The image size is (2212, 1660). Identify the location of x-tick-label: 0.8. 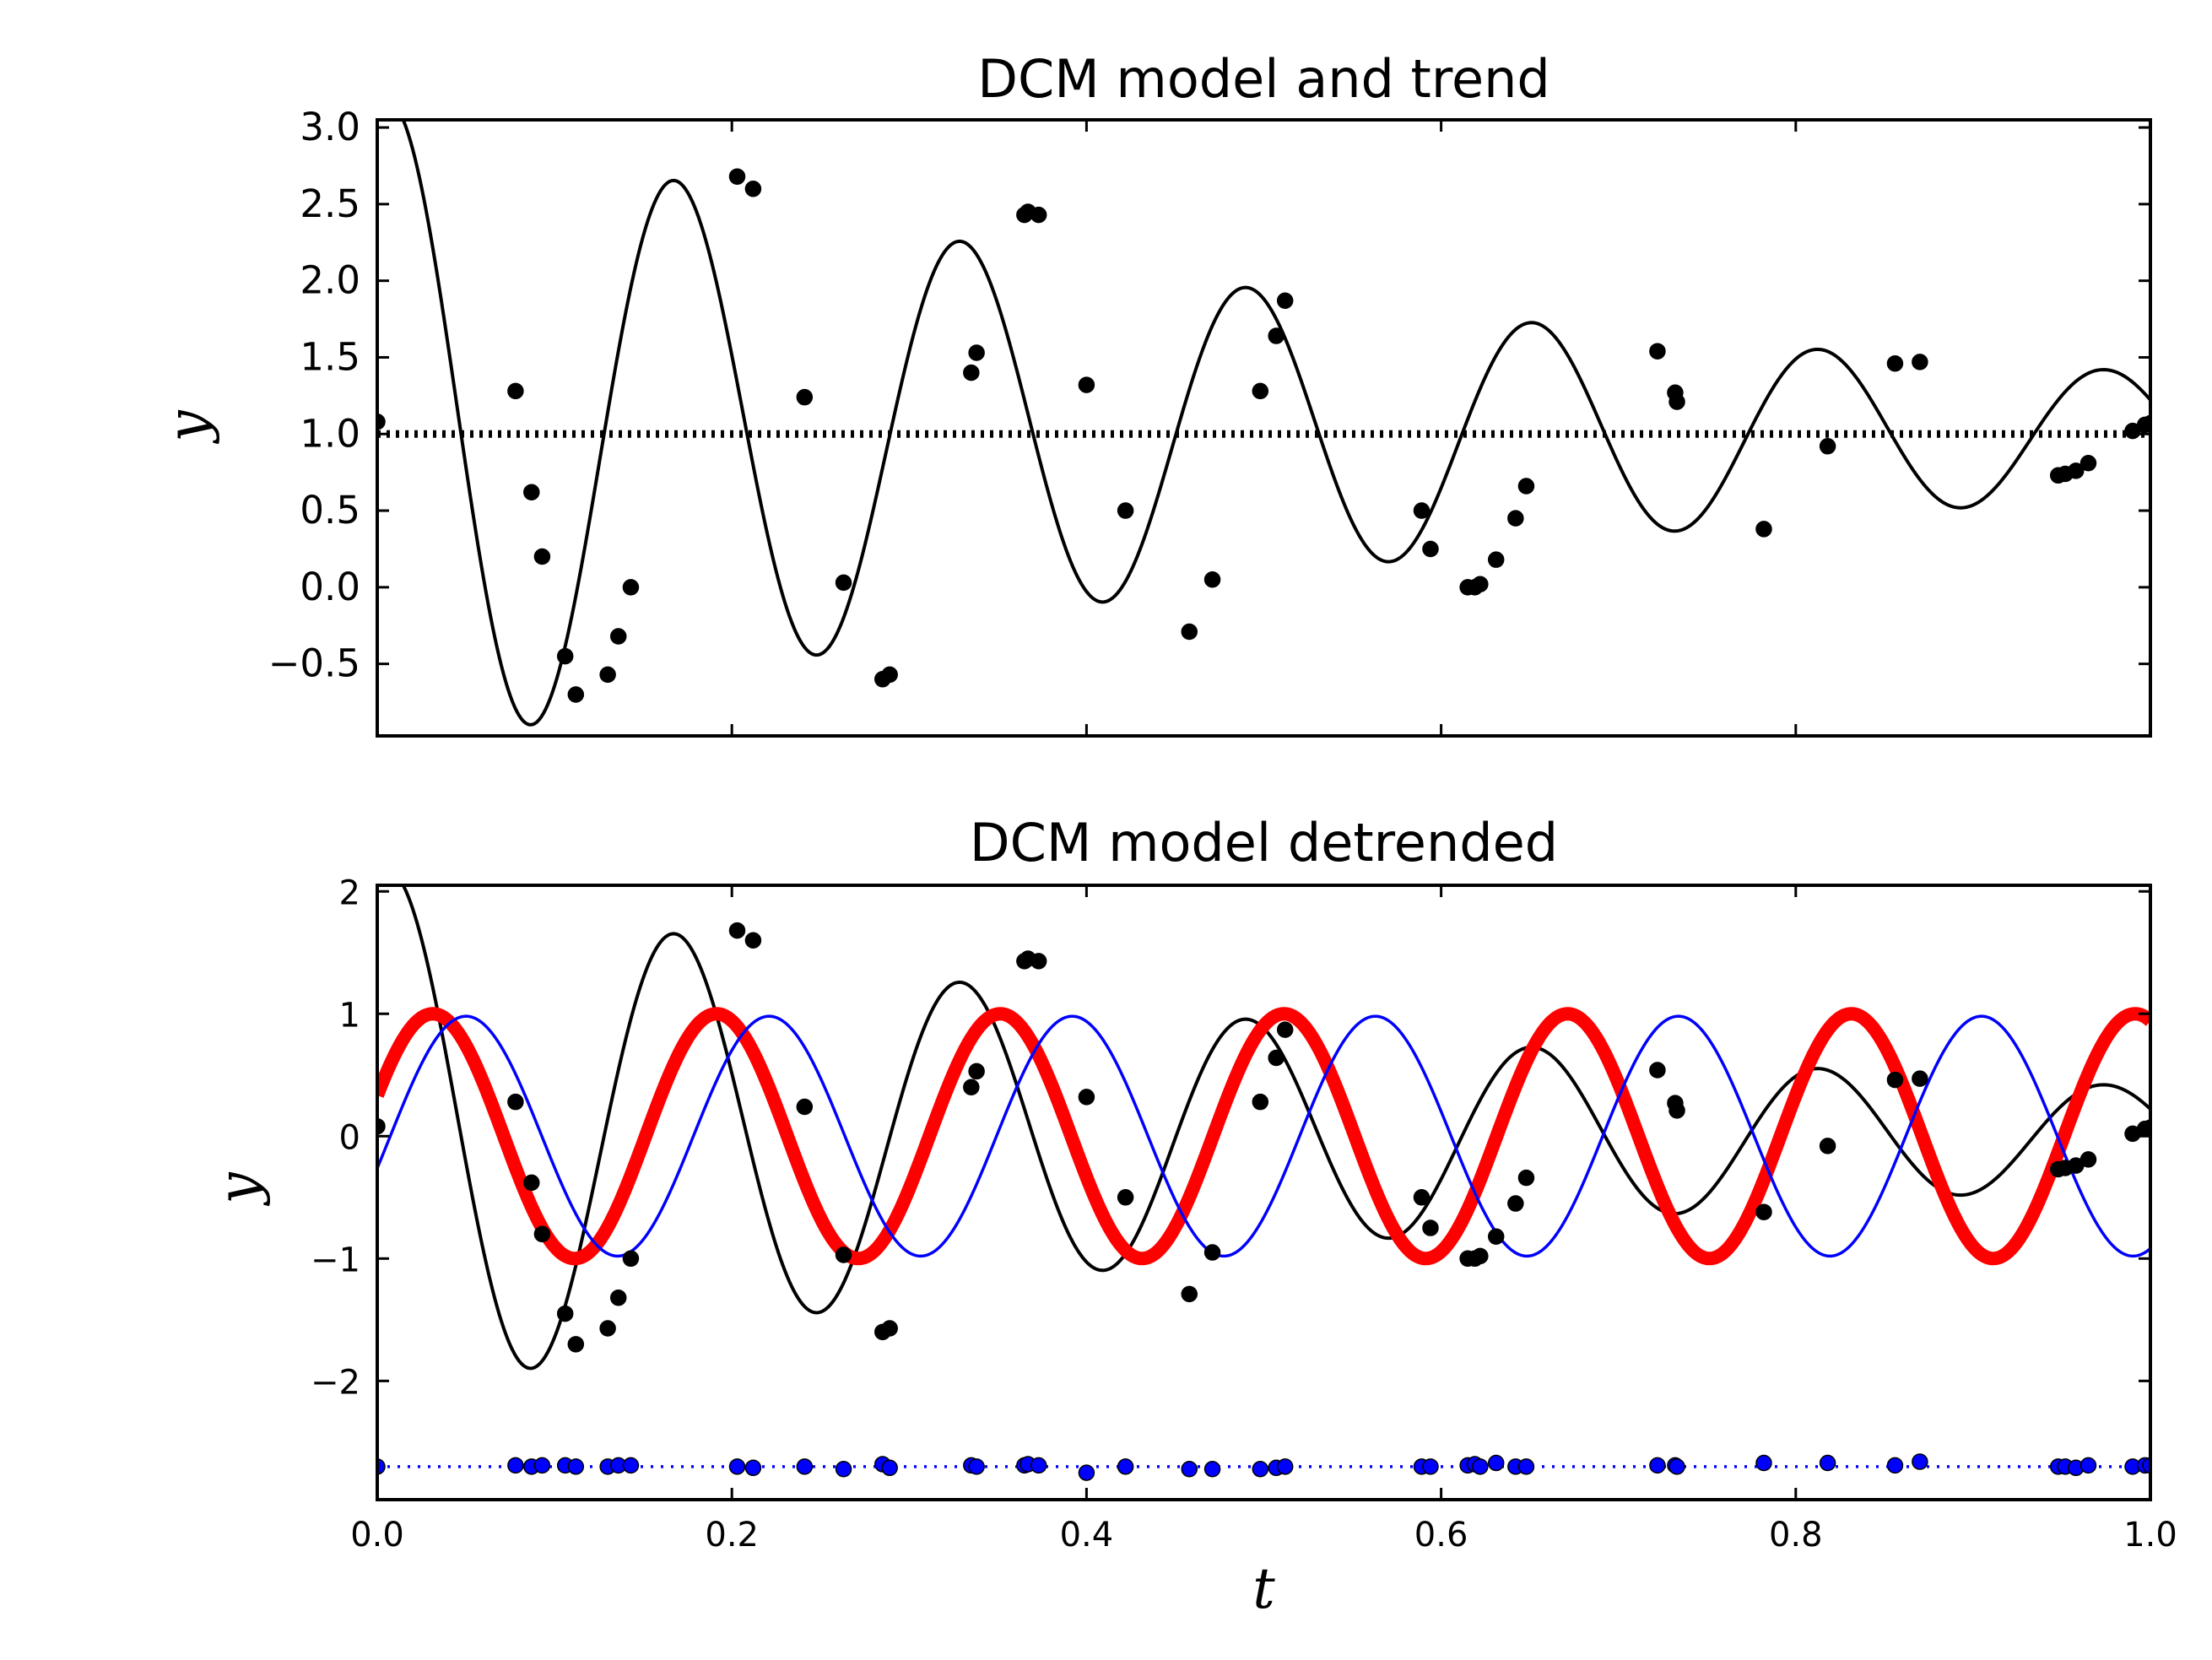
(1796, 1535).